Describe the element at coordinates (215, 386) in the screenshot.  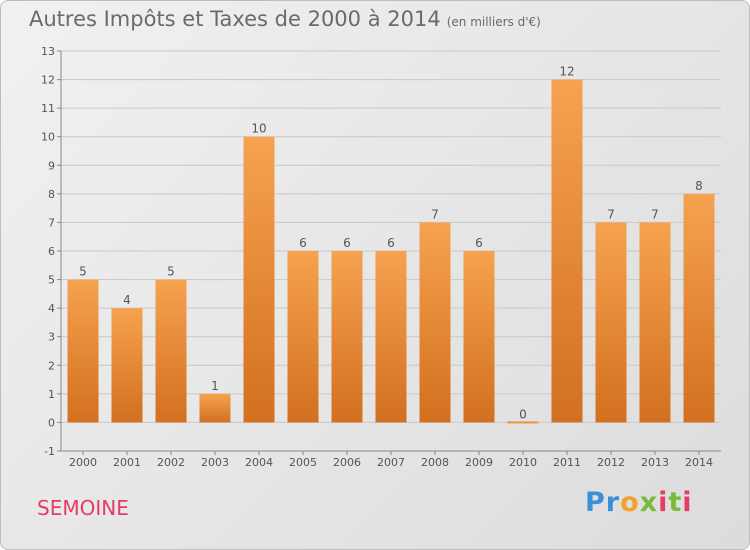
I see `bar-value-label: 1` at that location.